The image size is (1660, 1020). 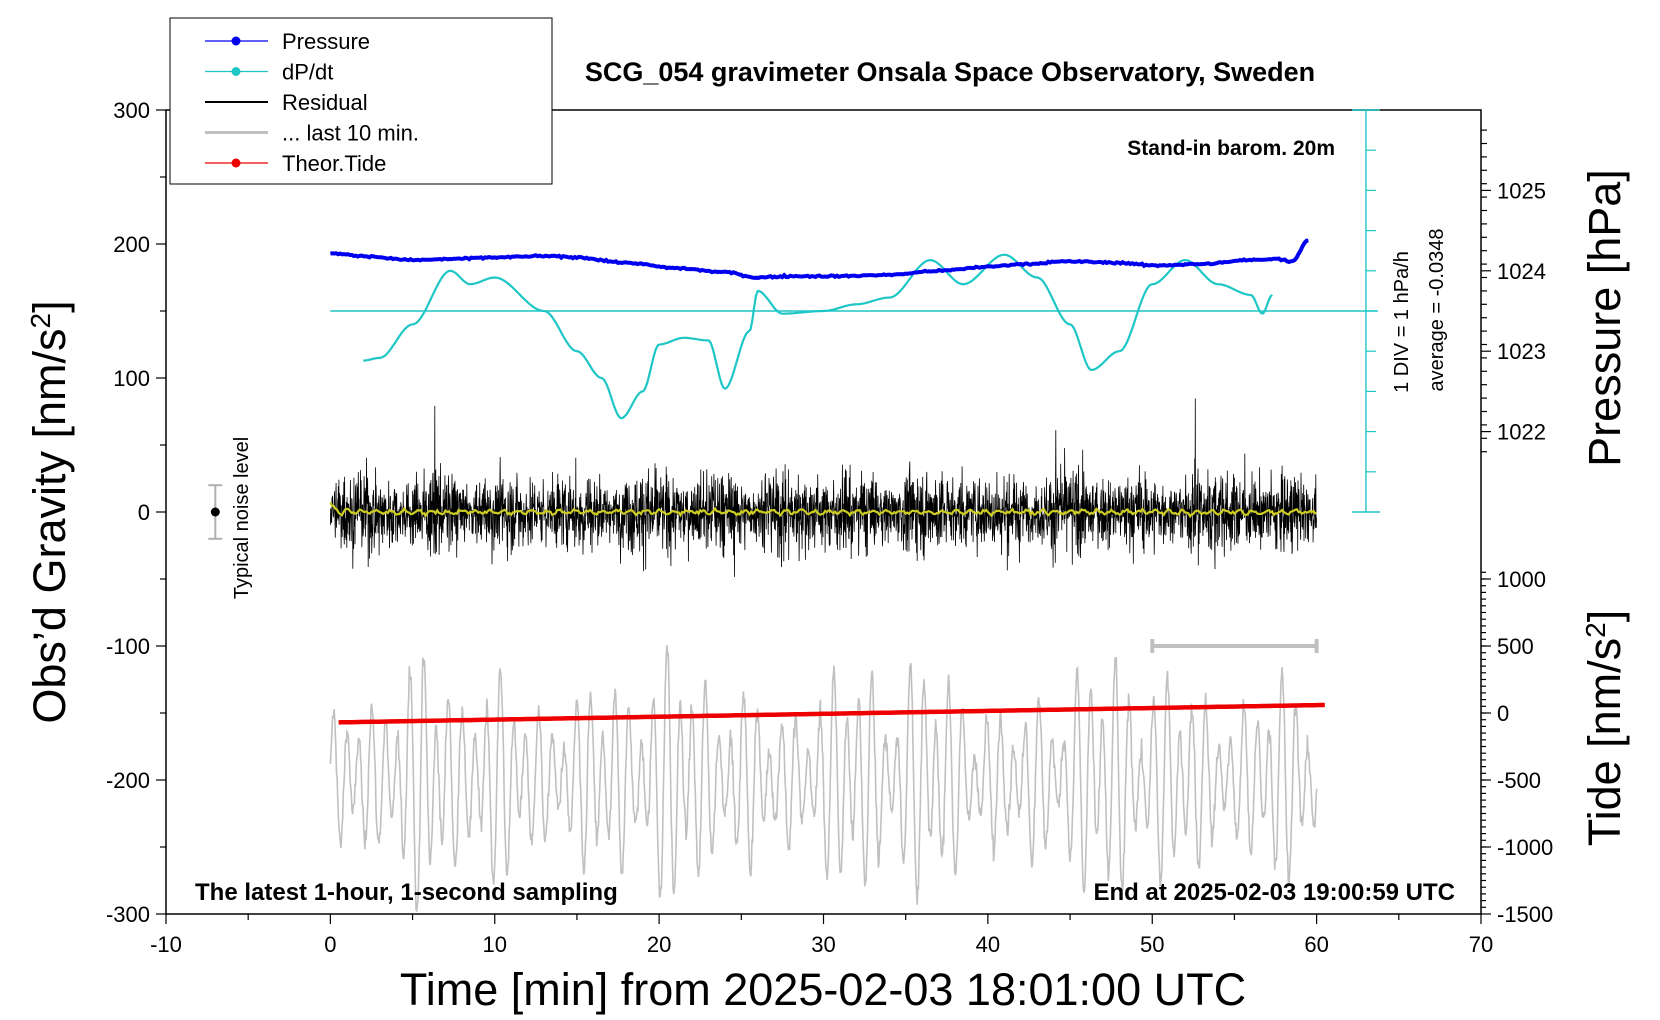 I want to click on pressure-line, so click(x=819, y=259).